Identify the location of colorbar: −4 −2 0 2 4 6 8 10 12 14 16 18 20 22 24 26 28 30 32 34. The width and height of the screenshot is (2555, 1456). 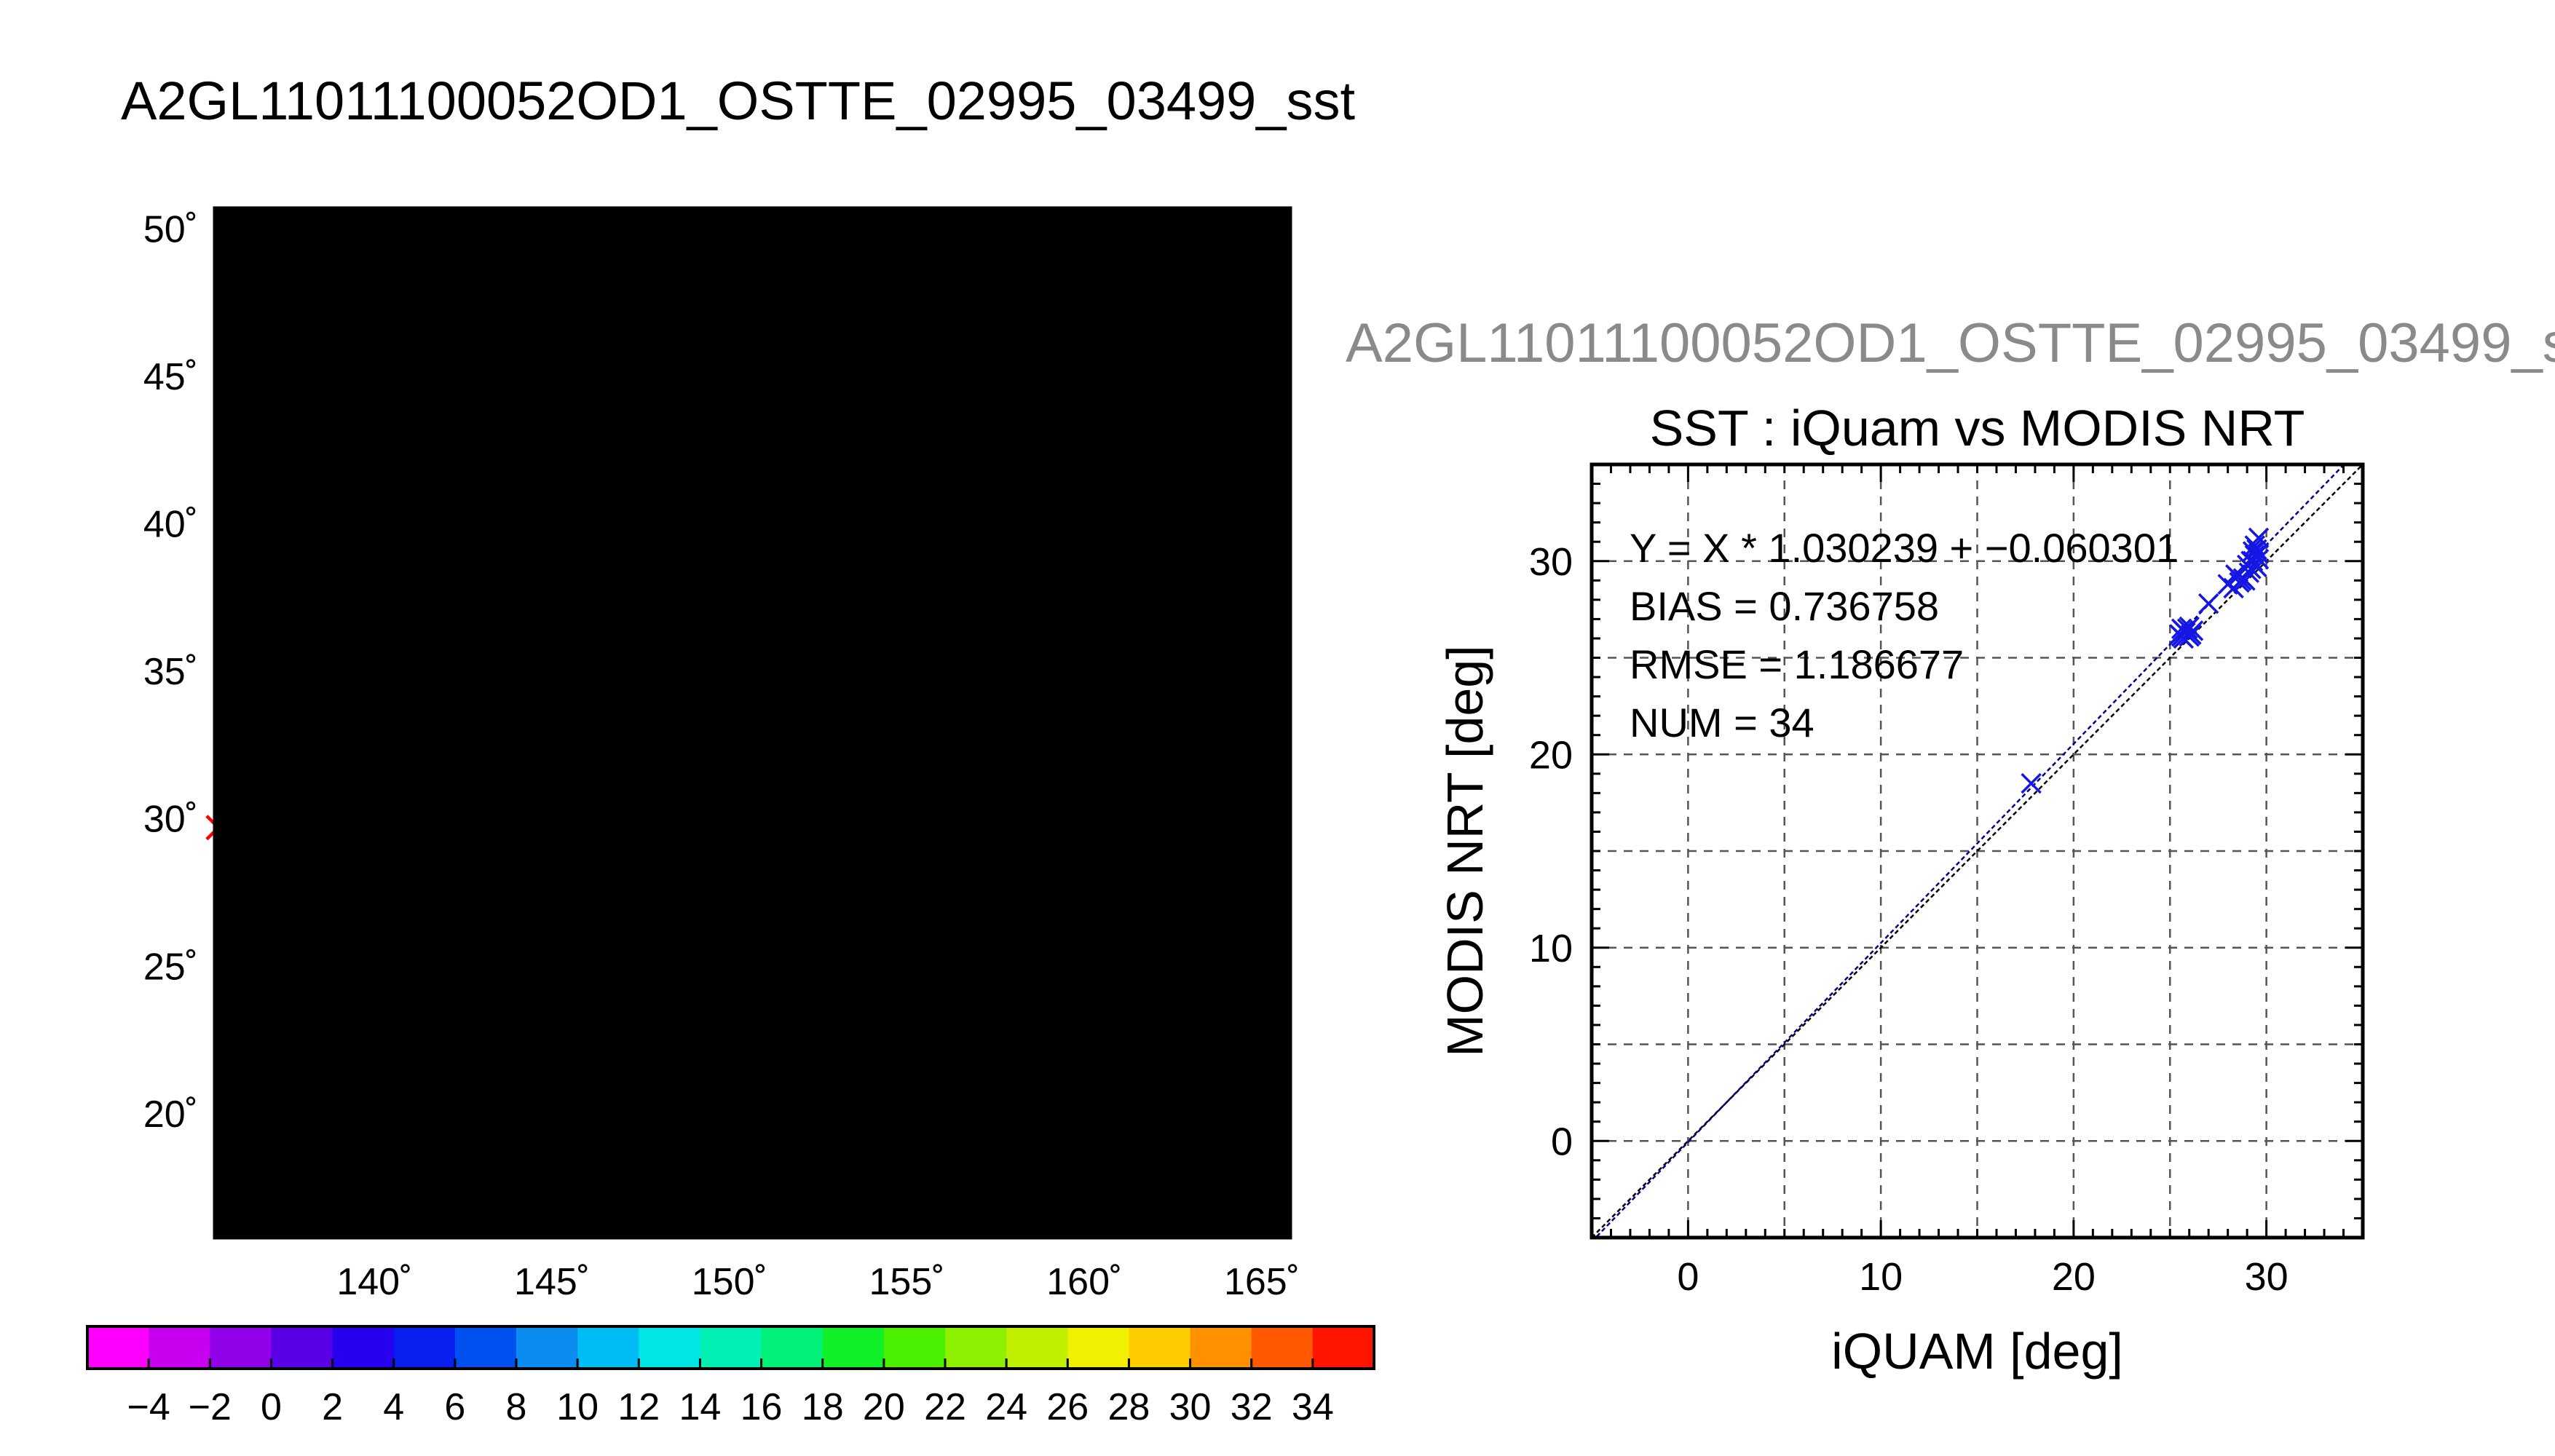
(730, 1376).